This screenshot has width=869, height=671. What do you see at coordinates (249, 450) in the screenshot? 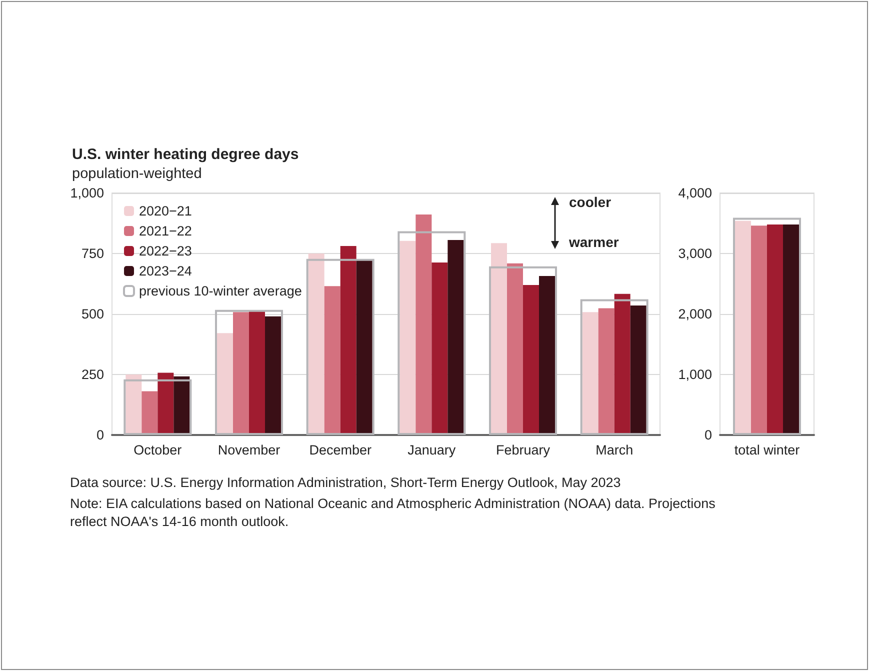
I see `x-tick-label: November` at bounding box center [249, 450].